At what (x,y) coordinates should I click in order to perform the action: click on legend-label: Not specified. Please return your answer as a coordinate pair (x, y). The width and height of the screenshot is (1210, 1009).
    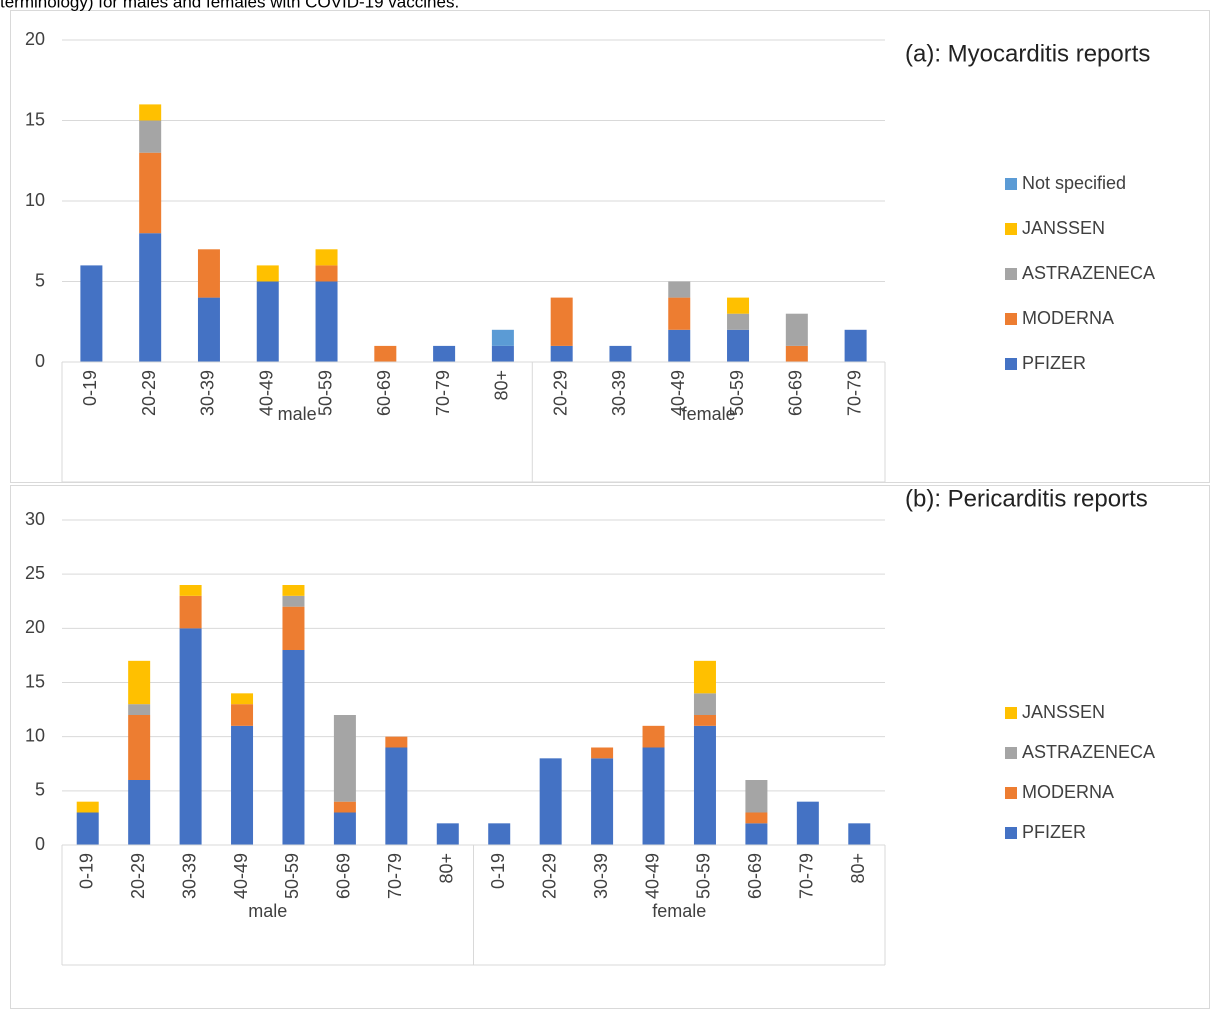
    Looking at the image, I should click on (1074, 183).